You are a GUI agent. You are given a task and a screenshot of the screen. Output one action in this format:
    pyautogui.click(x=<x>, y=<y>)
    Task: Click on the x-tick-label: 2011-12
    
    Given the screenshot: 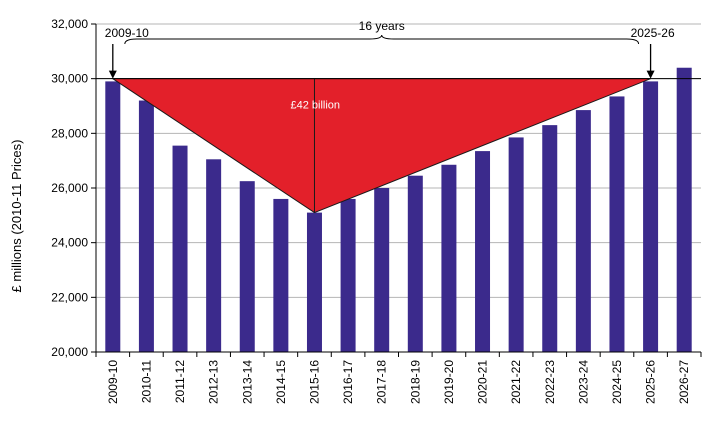 What is the action you would take?
    pyautogui.click(x=180, y=381)
    